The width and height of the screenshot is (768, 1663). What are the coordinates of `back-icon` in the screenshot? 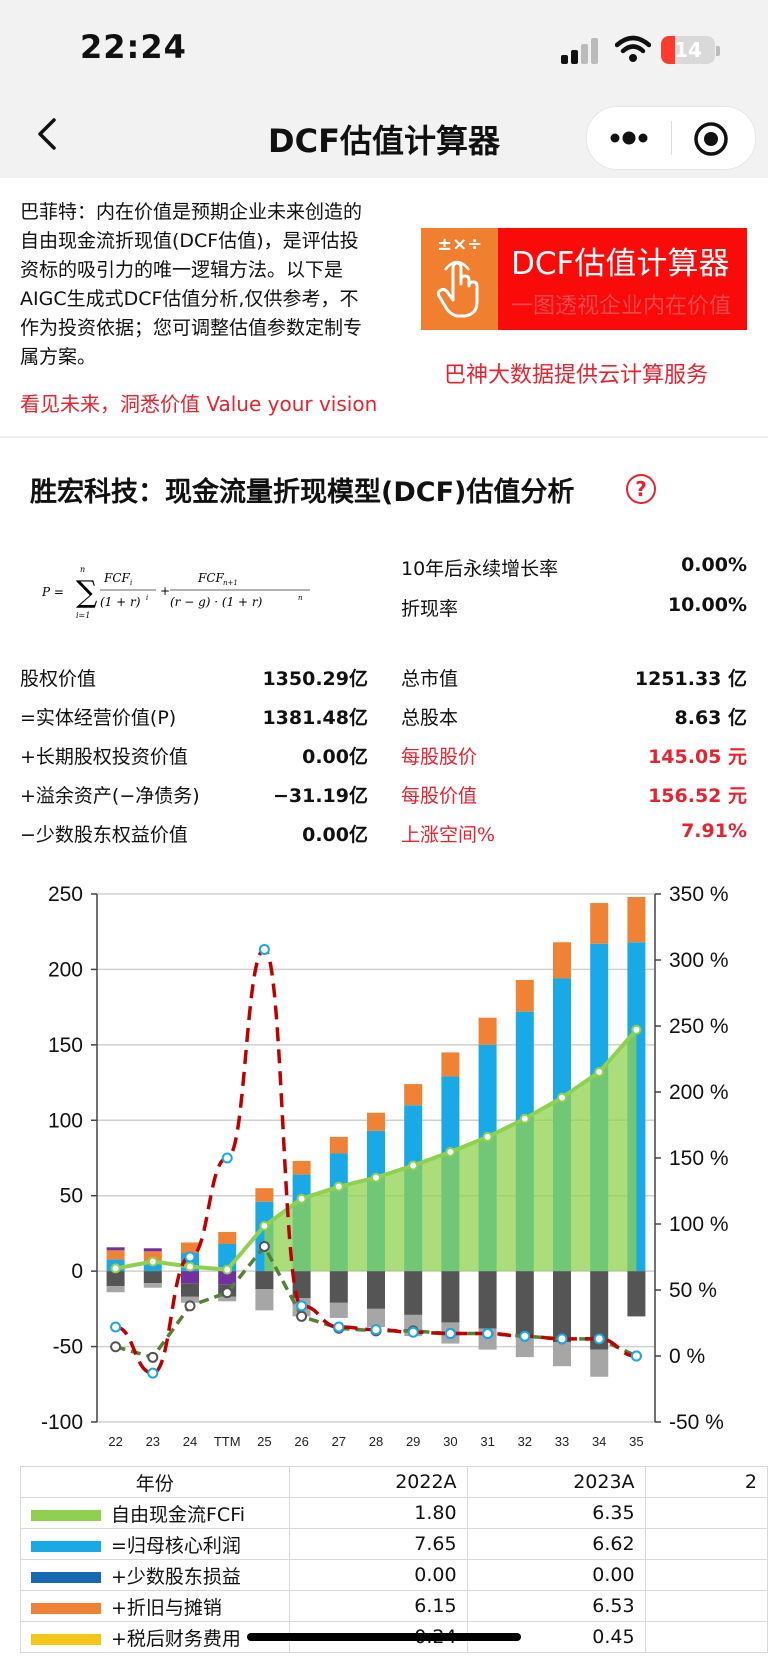 It's located at (50, 134).